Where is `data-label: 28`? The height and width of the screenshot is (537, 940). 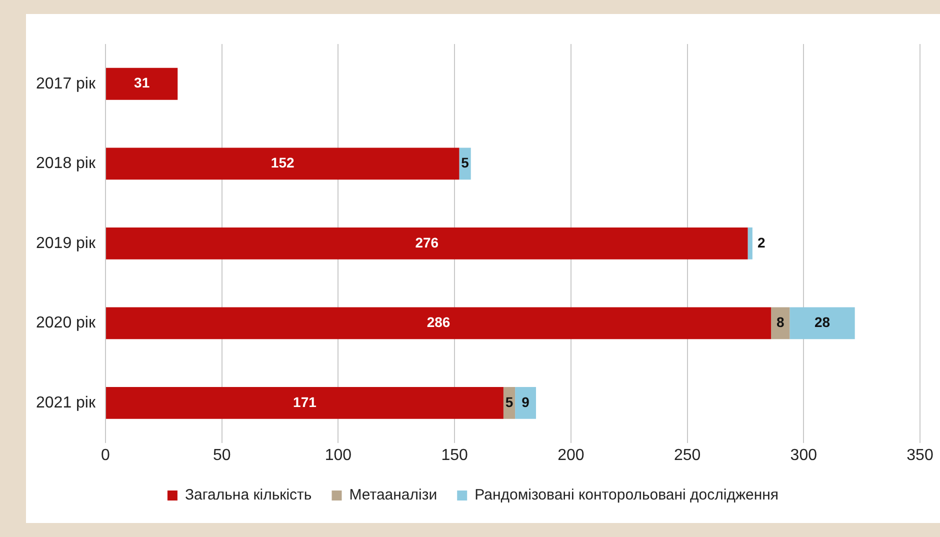 data-label: 28 is located at coordinates (822, 322).